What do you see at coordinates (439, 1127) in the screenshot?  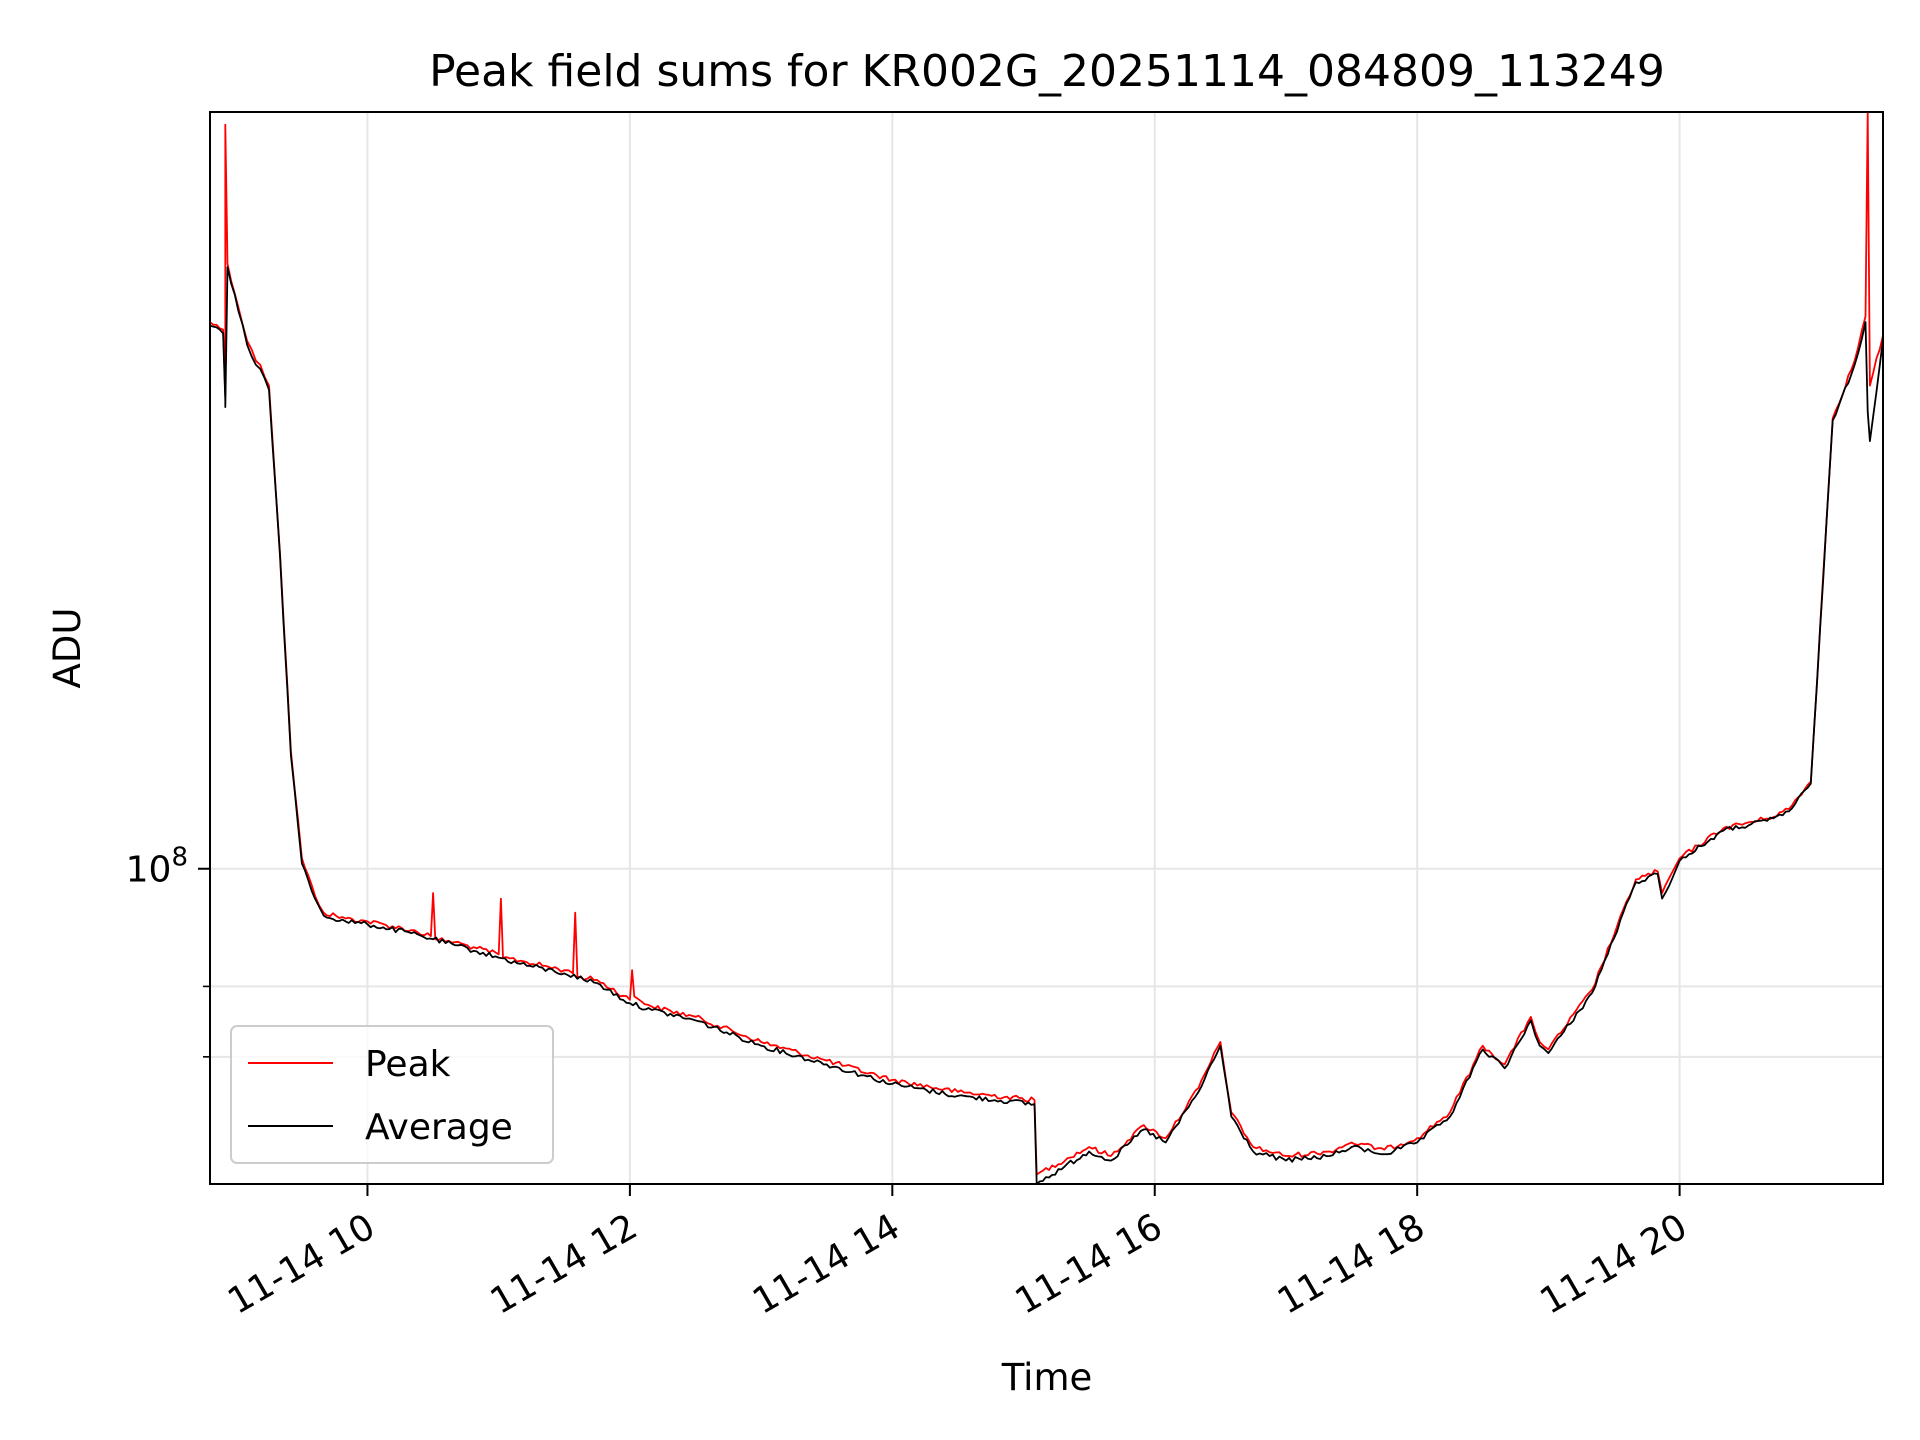 I see `legend-label-average: Average` at bounding box center [439, 1127].